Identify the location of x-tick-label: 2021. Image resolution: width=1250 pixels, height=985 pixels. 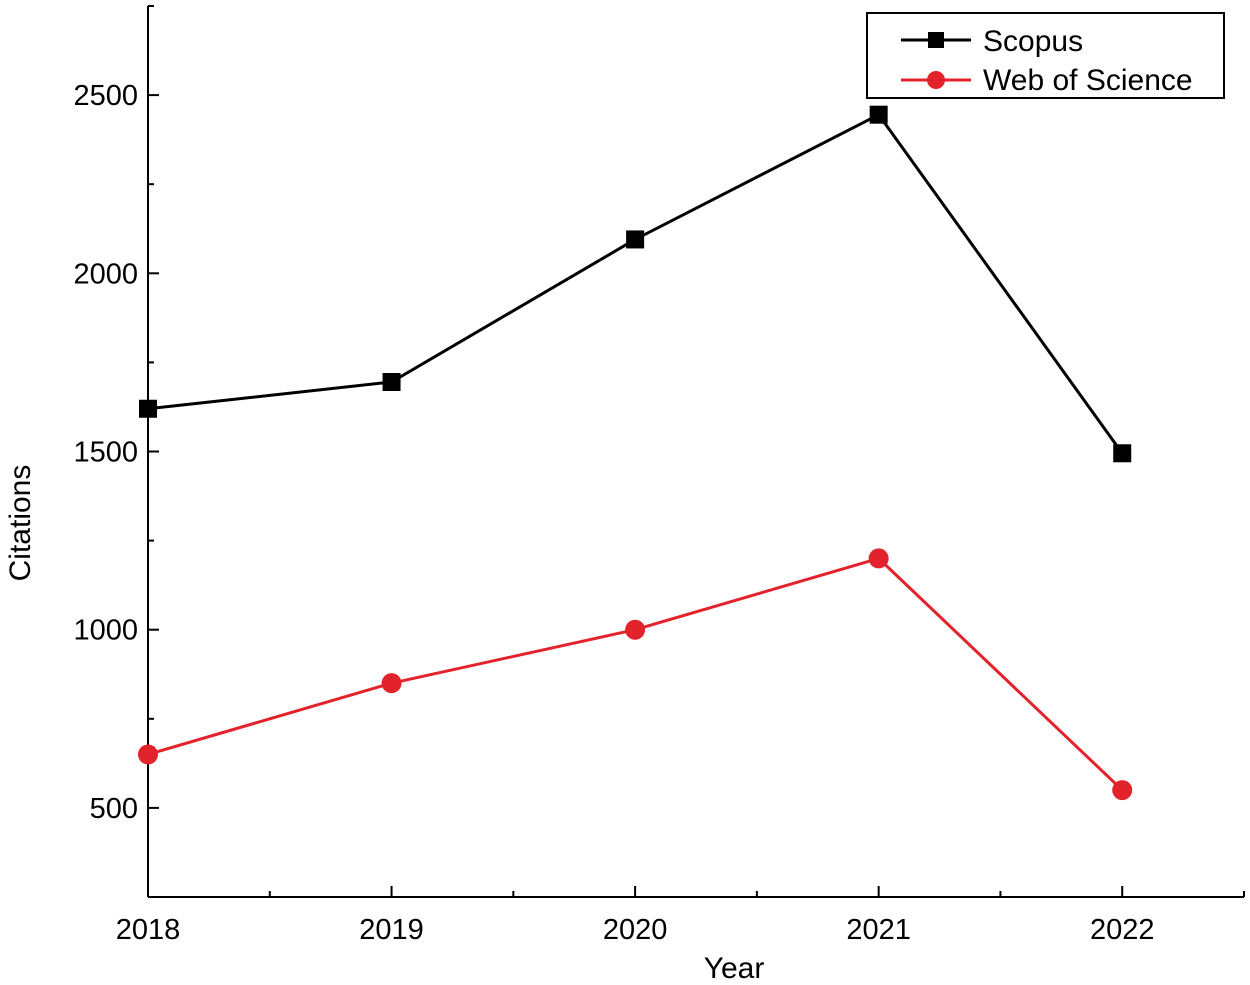
(878, 930).